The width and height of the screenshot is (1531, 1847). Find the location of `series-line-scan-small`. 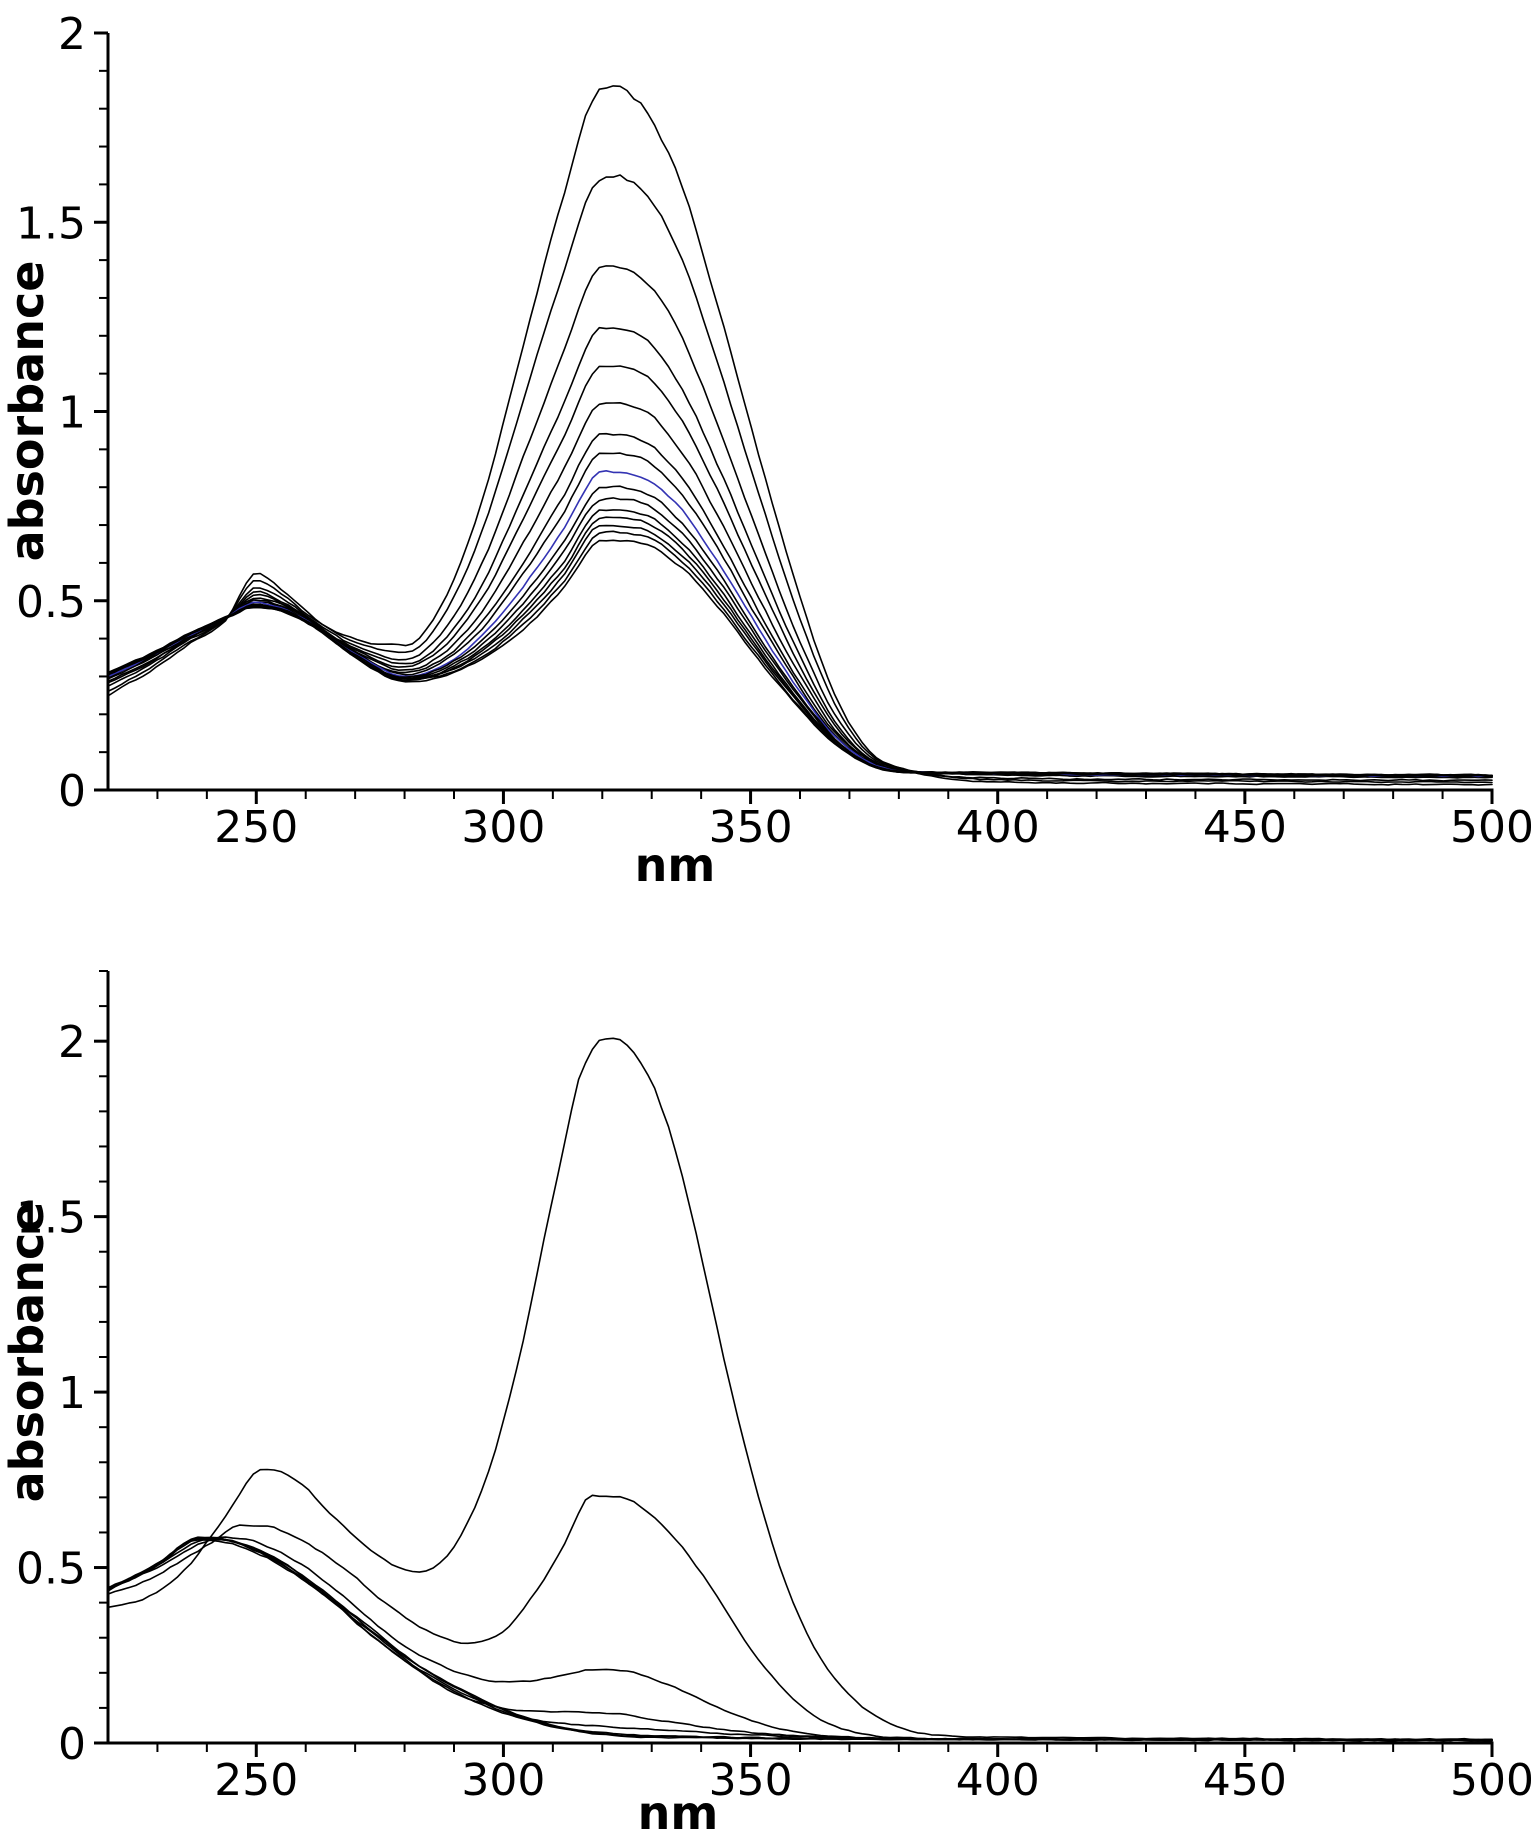

series-line-scan-small is located at coordinates (800, 1639).